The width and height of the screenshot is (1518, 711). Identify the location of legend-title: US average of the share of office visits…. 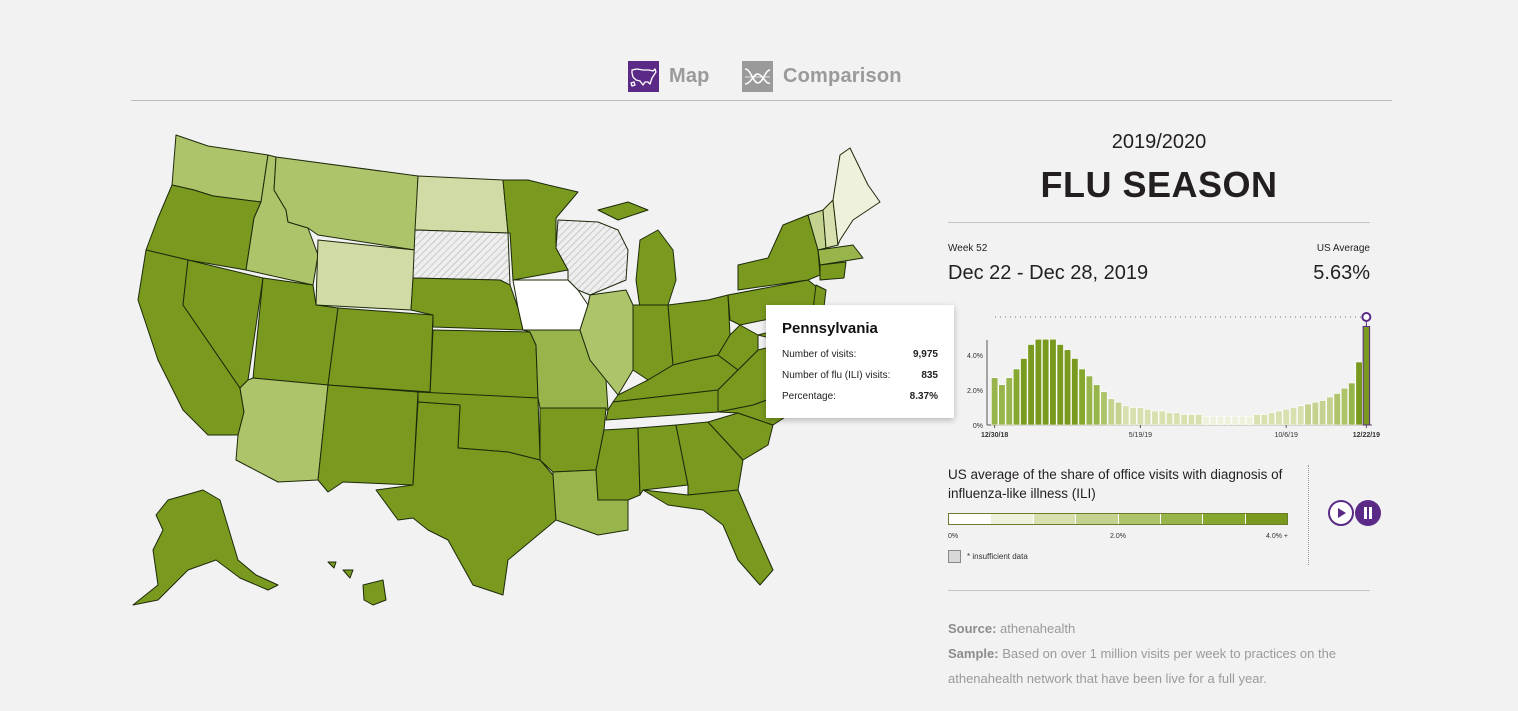
(1115, 484).